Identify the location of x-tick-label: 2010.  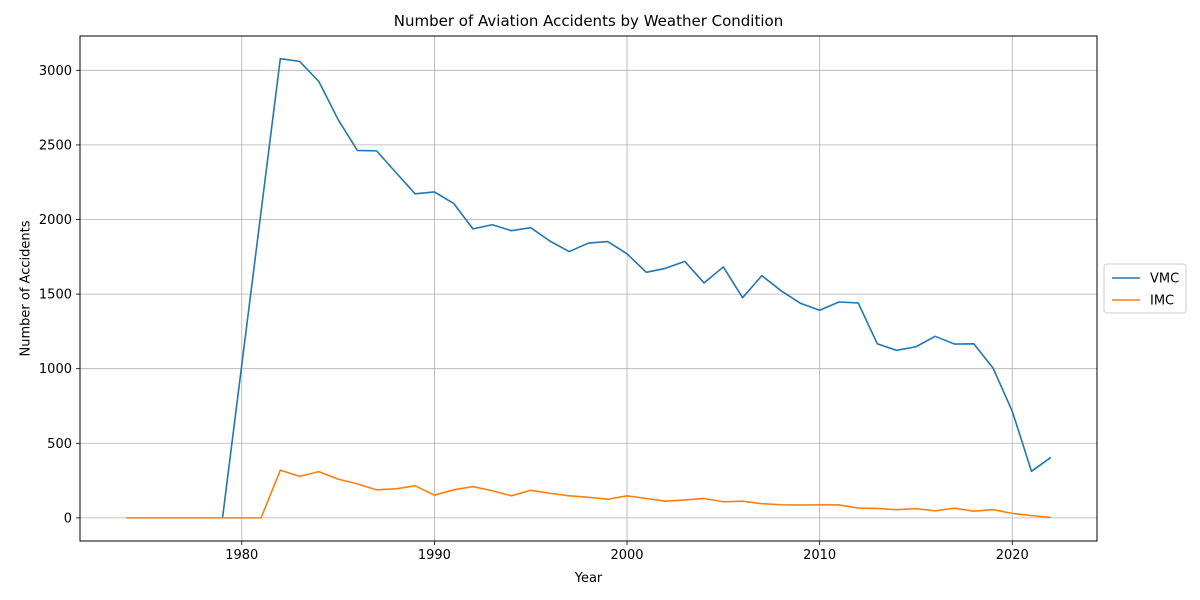
(819, 555).